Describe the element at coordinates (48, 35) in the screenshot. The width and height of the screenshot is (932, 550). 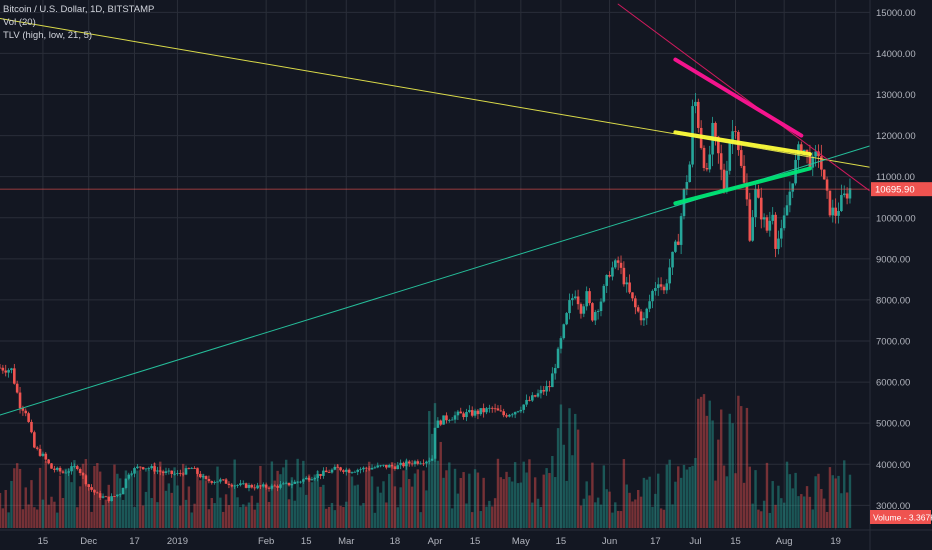
I see `tlv-indicator-label: TLV (high, low, 21, 5)` at that location.